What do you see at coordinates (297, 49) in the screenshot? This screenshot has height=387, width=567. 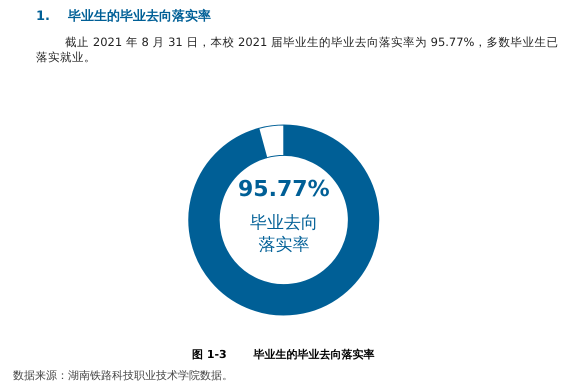 I see `chart-subtitle: 截止 2021 年 8 月 31 日，本校 2021 届毕业生的毕业去向落实率为 95.77%，多数毕业生已落实就业。` at bounding box center [297, 49].